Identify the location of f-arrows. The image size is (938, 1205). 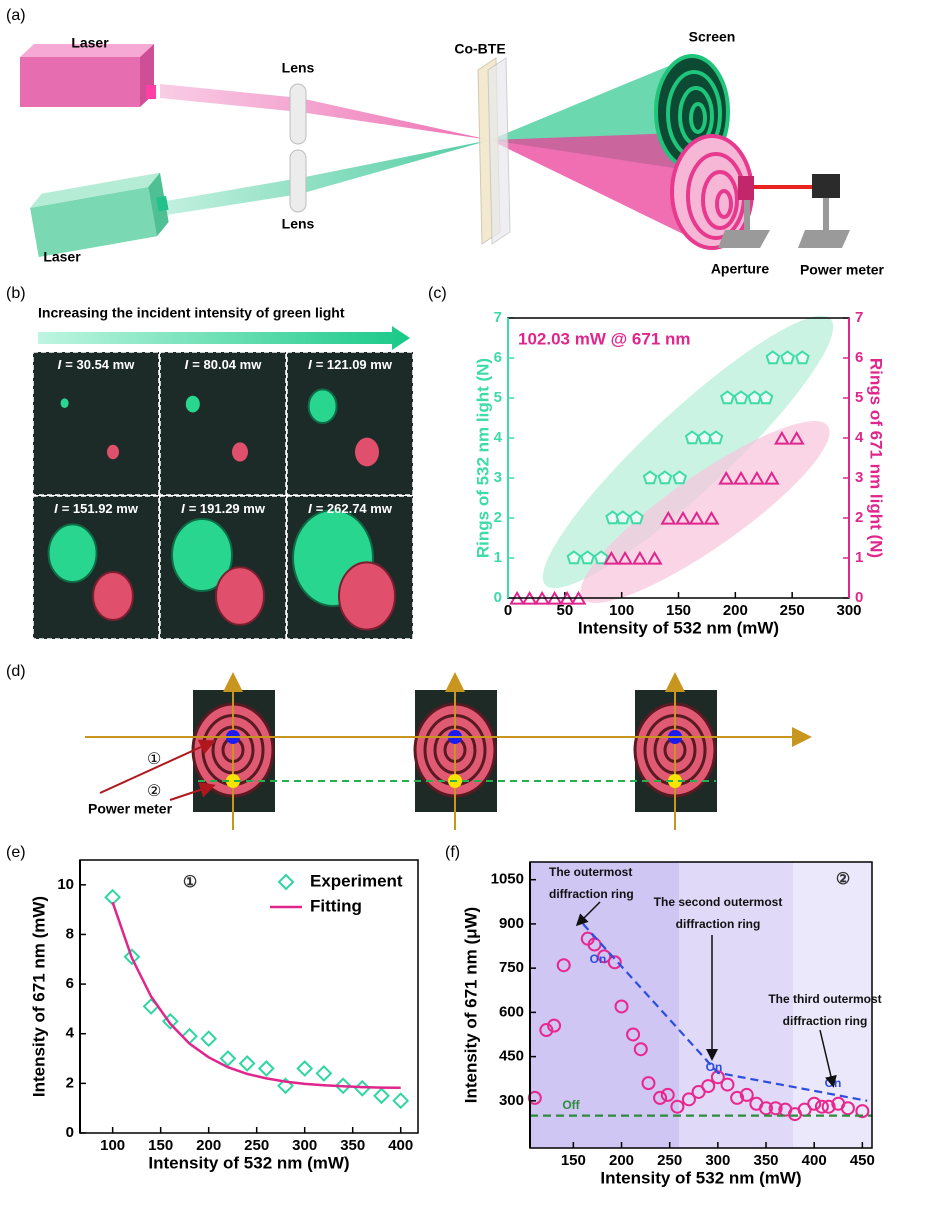
(706, 994).